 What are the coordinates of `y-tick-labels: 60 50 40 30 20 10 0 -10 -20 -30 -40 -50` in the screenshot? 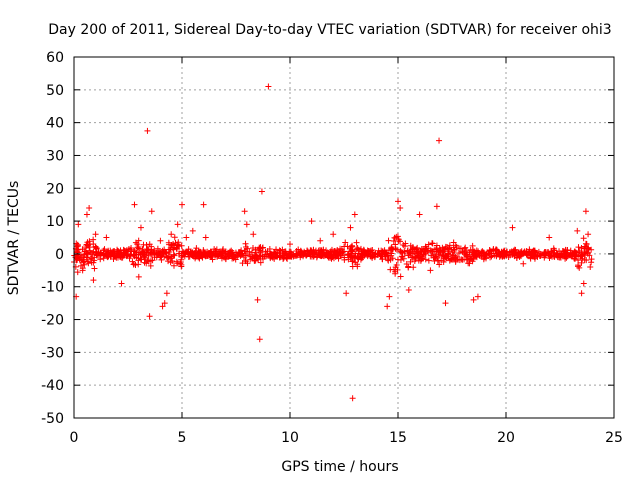 It's located at (52, 238).